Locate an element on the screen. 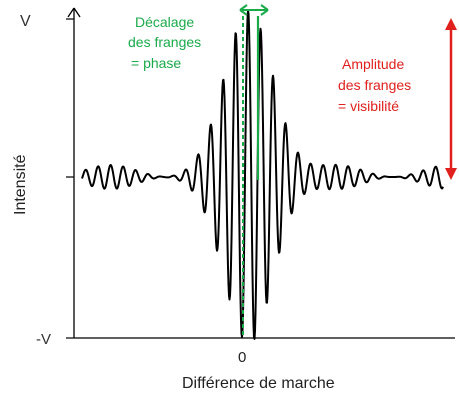 The width and height of the screenshot is (459, 398). phase-annotation-line-2: des franges is located at coordinates (164, 42).